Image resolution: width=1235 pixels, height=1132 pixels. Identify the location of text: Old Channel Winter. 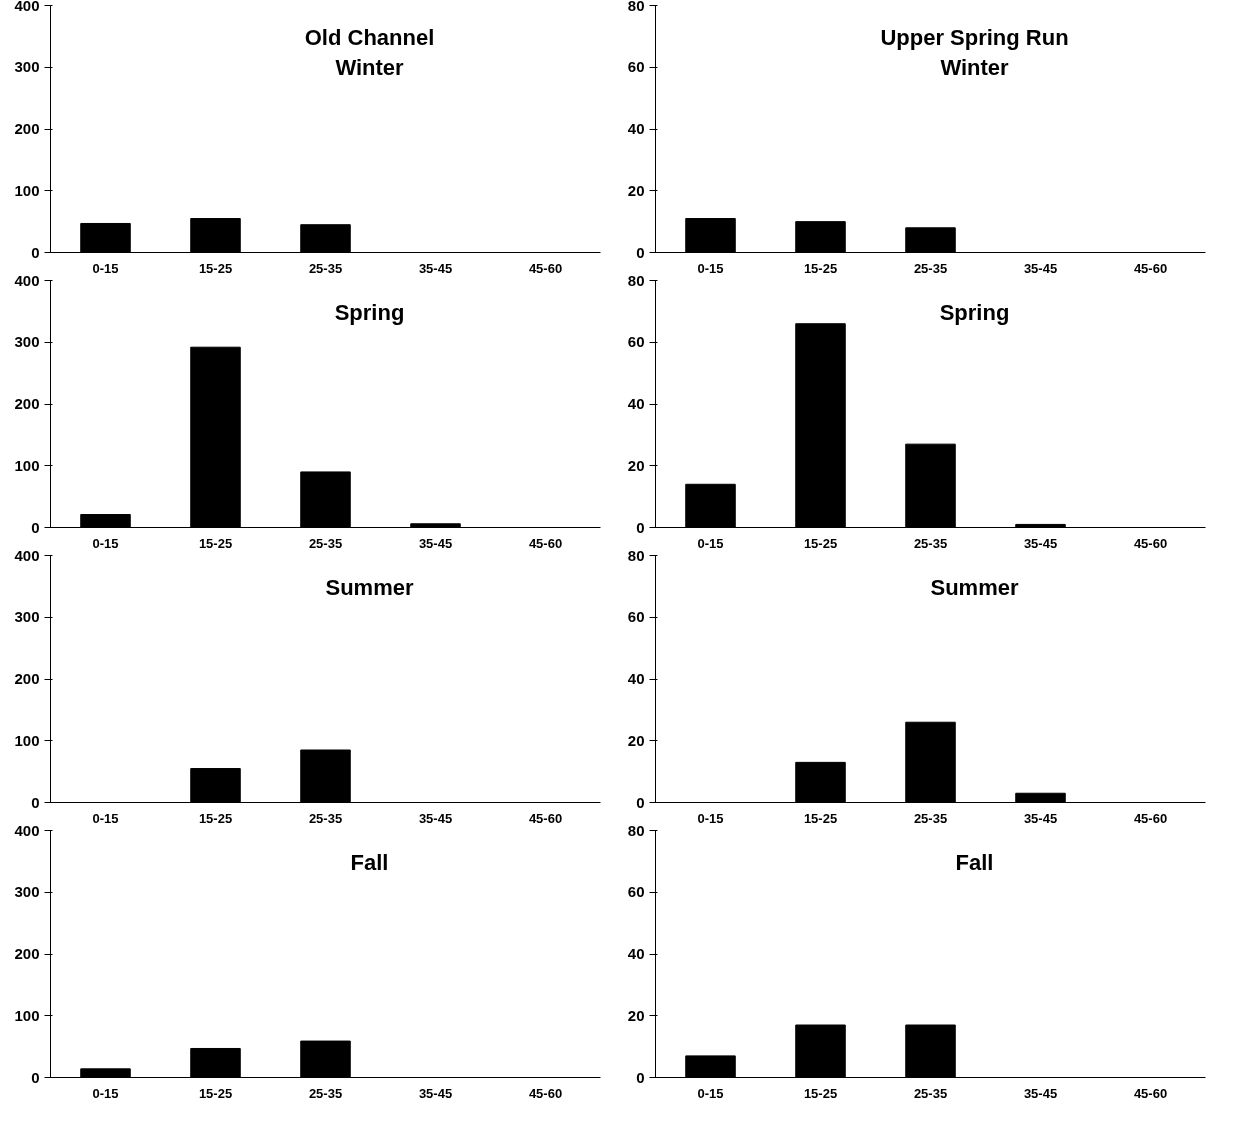
(369, 53).